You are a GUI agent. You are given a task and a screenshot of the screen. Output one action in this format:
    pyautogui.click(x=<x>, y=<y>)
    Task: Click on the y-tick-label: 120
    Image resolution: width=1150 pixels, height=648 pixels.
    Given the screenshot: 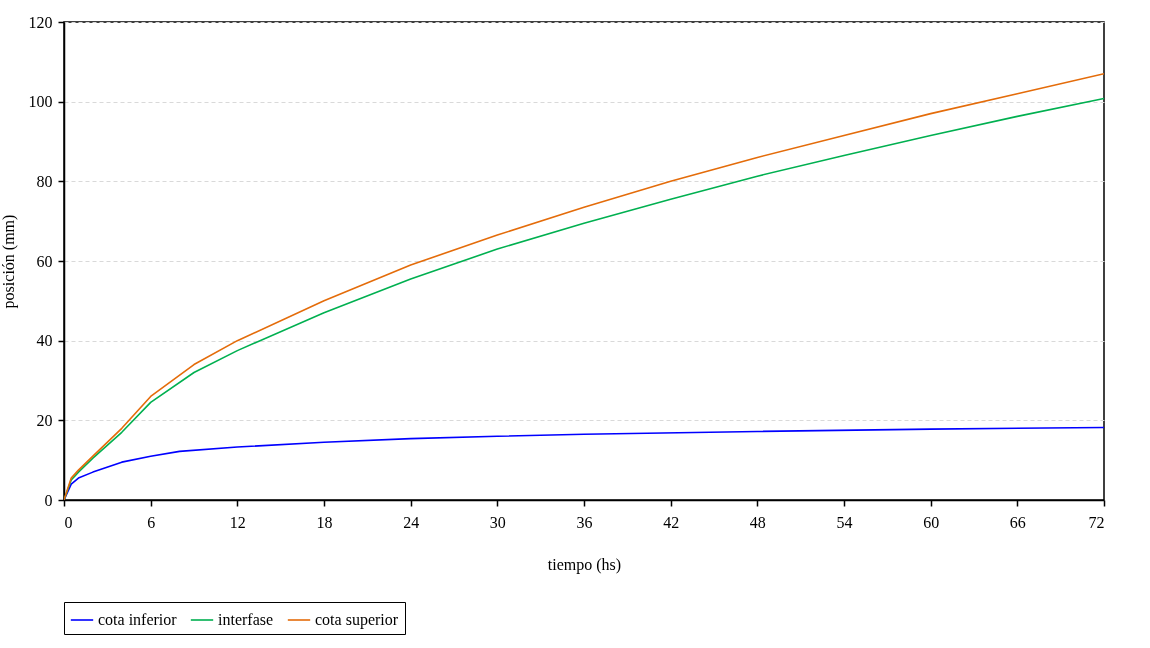 What is the action you would take?
    pyautogui.click(x=40, y=22)
    